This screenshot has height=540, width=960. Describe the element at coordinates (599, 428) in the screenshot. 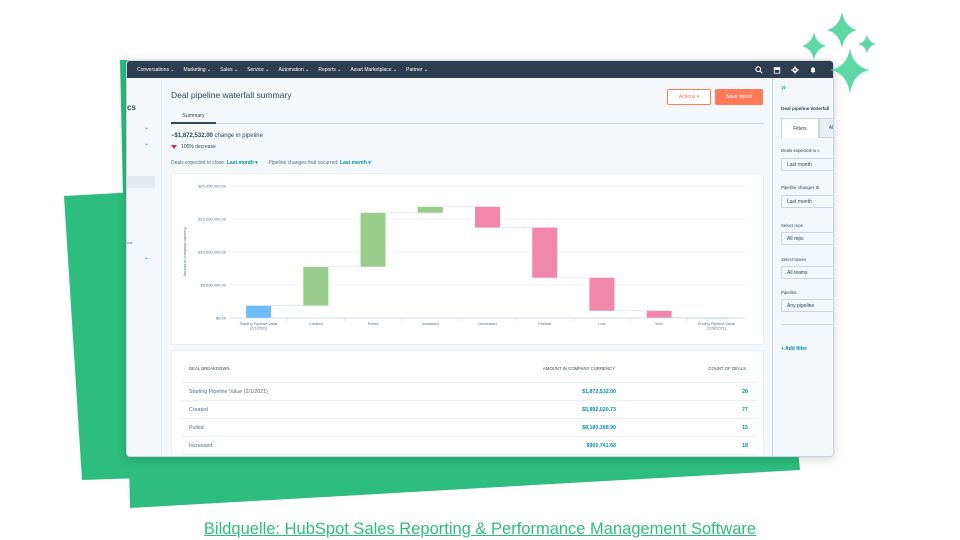

I see `row-amount: $8,180,368.90` at that location.